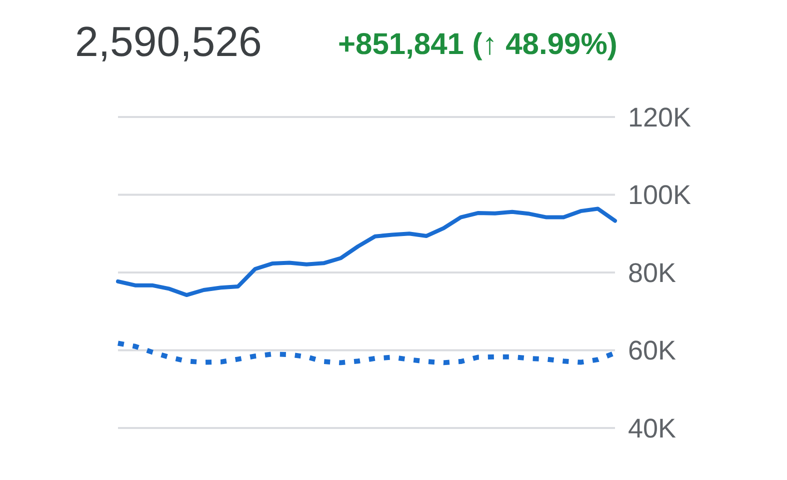  What do you see at coordinates (478, 44) in the screenshot?
I see `chart-subtitle: +851,841 (↑ 48.99%)` at bounding box center [478, 44].